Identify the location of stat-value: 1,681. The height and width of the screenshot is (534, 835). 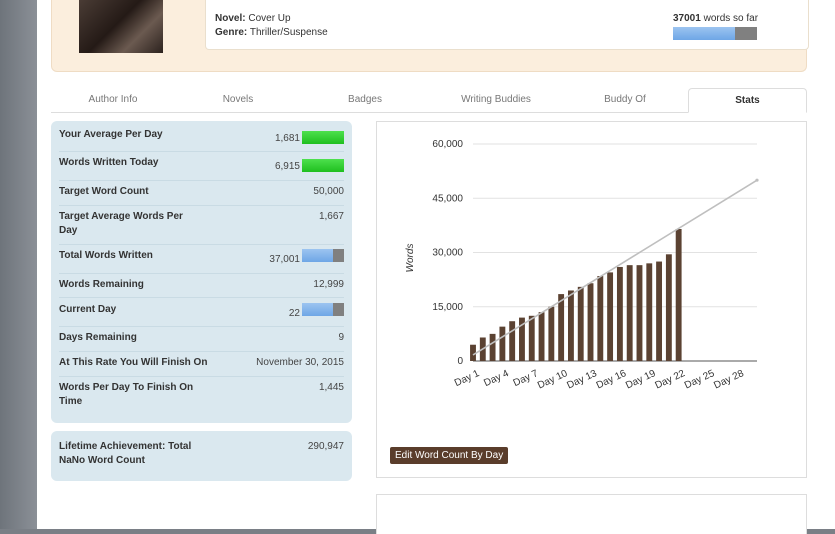
(287, 138).